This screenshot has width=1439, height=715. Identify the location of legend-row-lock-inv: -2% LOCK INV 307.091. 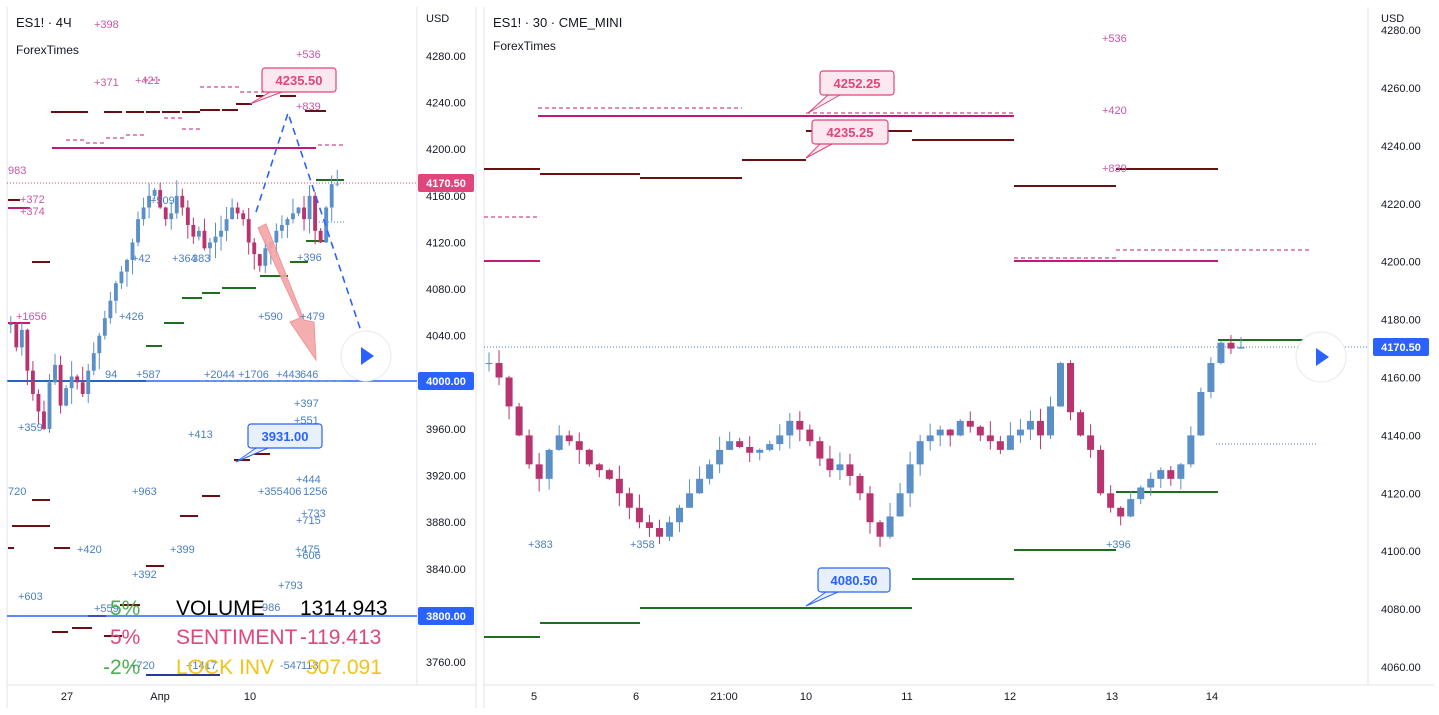
(242, 667).